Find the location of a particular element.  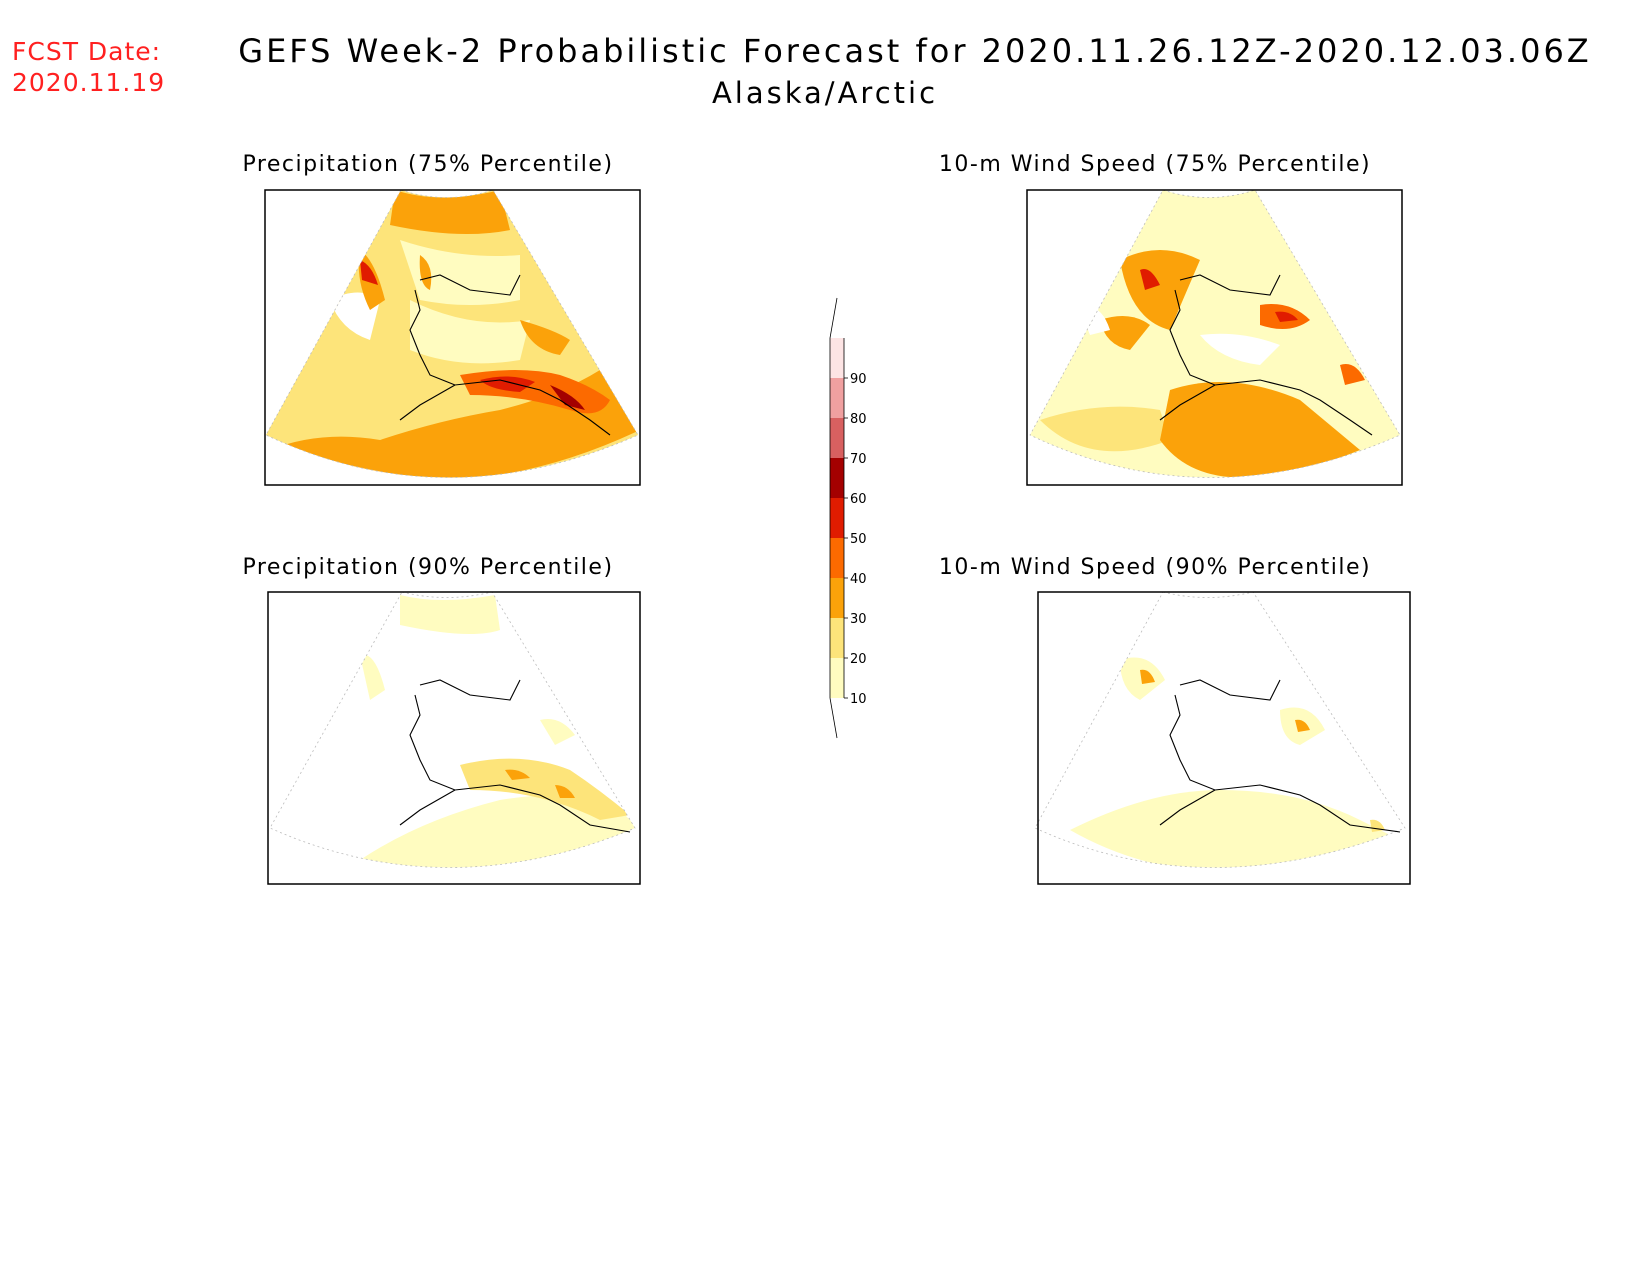

colorbar: 10 20 30 40 50 60 70 80 90 is located at coordinates (848, 518).